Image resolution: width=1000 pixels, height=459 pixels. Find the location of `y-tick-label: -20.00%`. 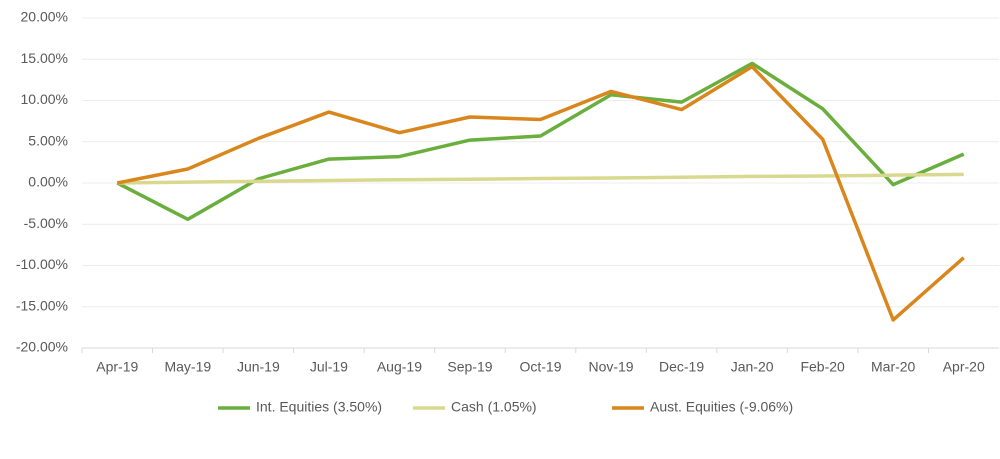

y-tick-label: -20.00% is located at coordinates (42, 347).